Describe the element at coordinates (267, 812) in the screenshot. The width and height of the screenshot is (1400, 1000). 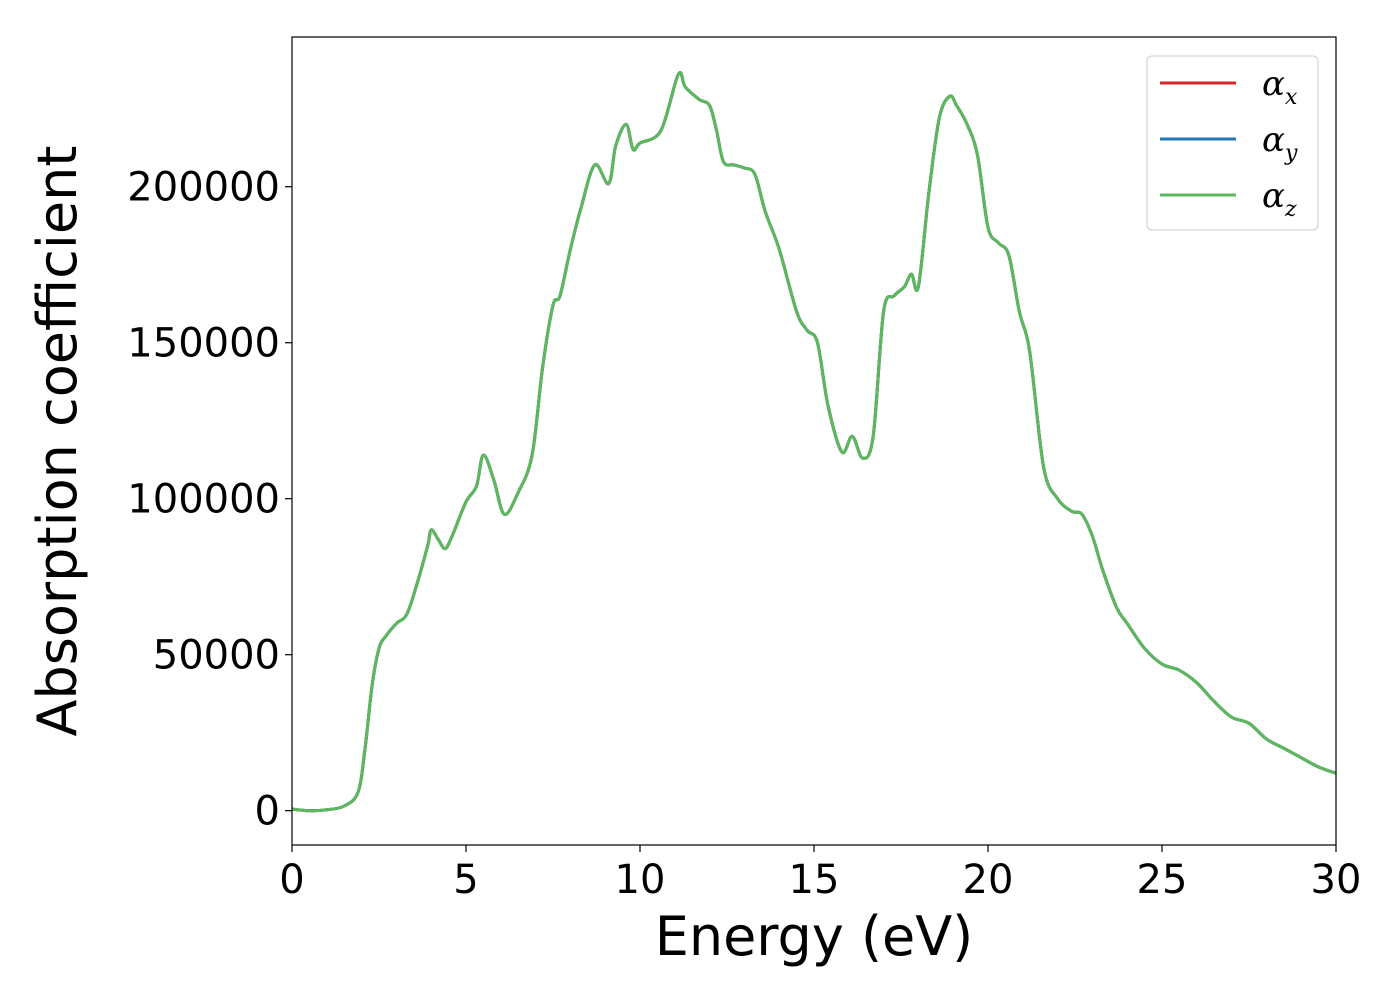
I see `y-tick-label: 0` at that location.